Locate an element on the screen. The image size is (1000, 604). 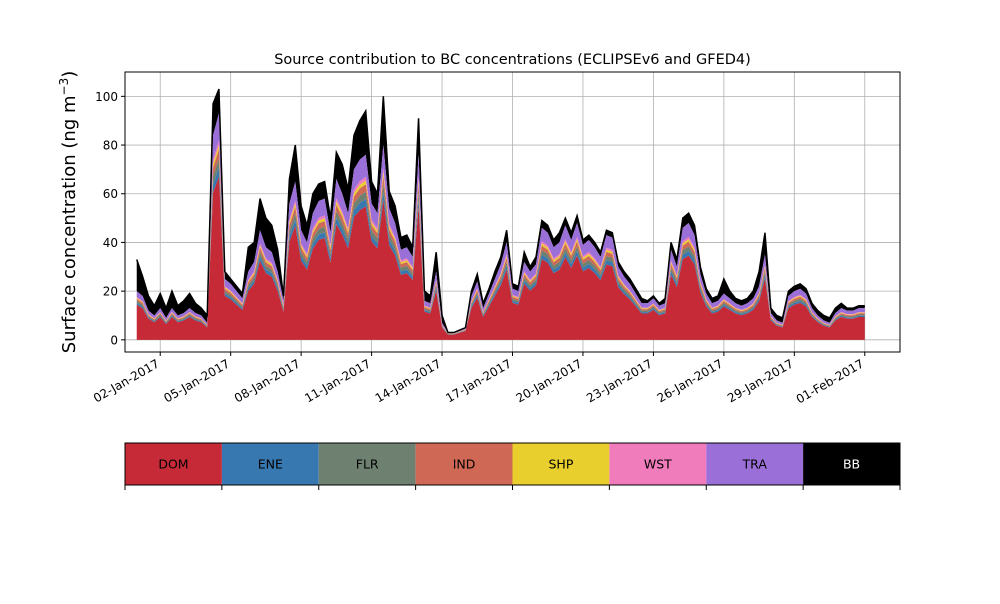
x-tick-label: 17-Jan-2017 is located at coordinates (478, 380).